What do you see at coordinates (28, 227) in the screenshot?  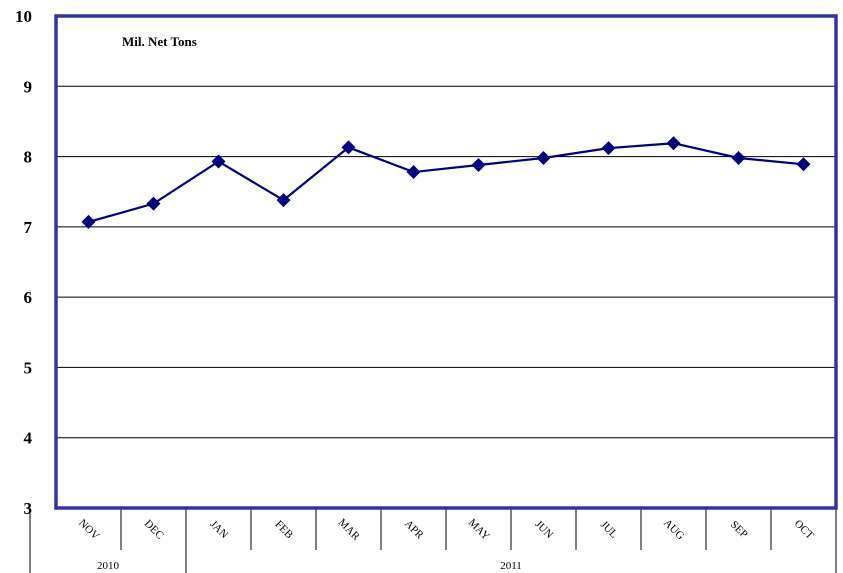 I see `y-tick-label: 7` at bounding box center [28, 227].